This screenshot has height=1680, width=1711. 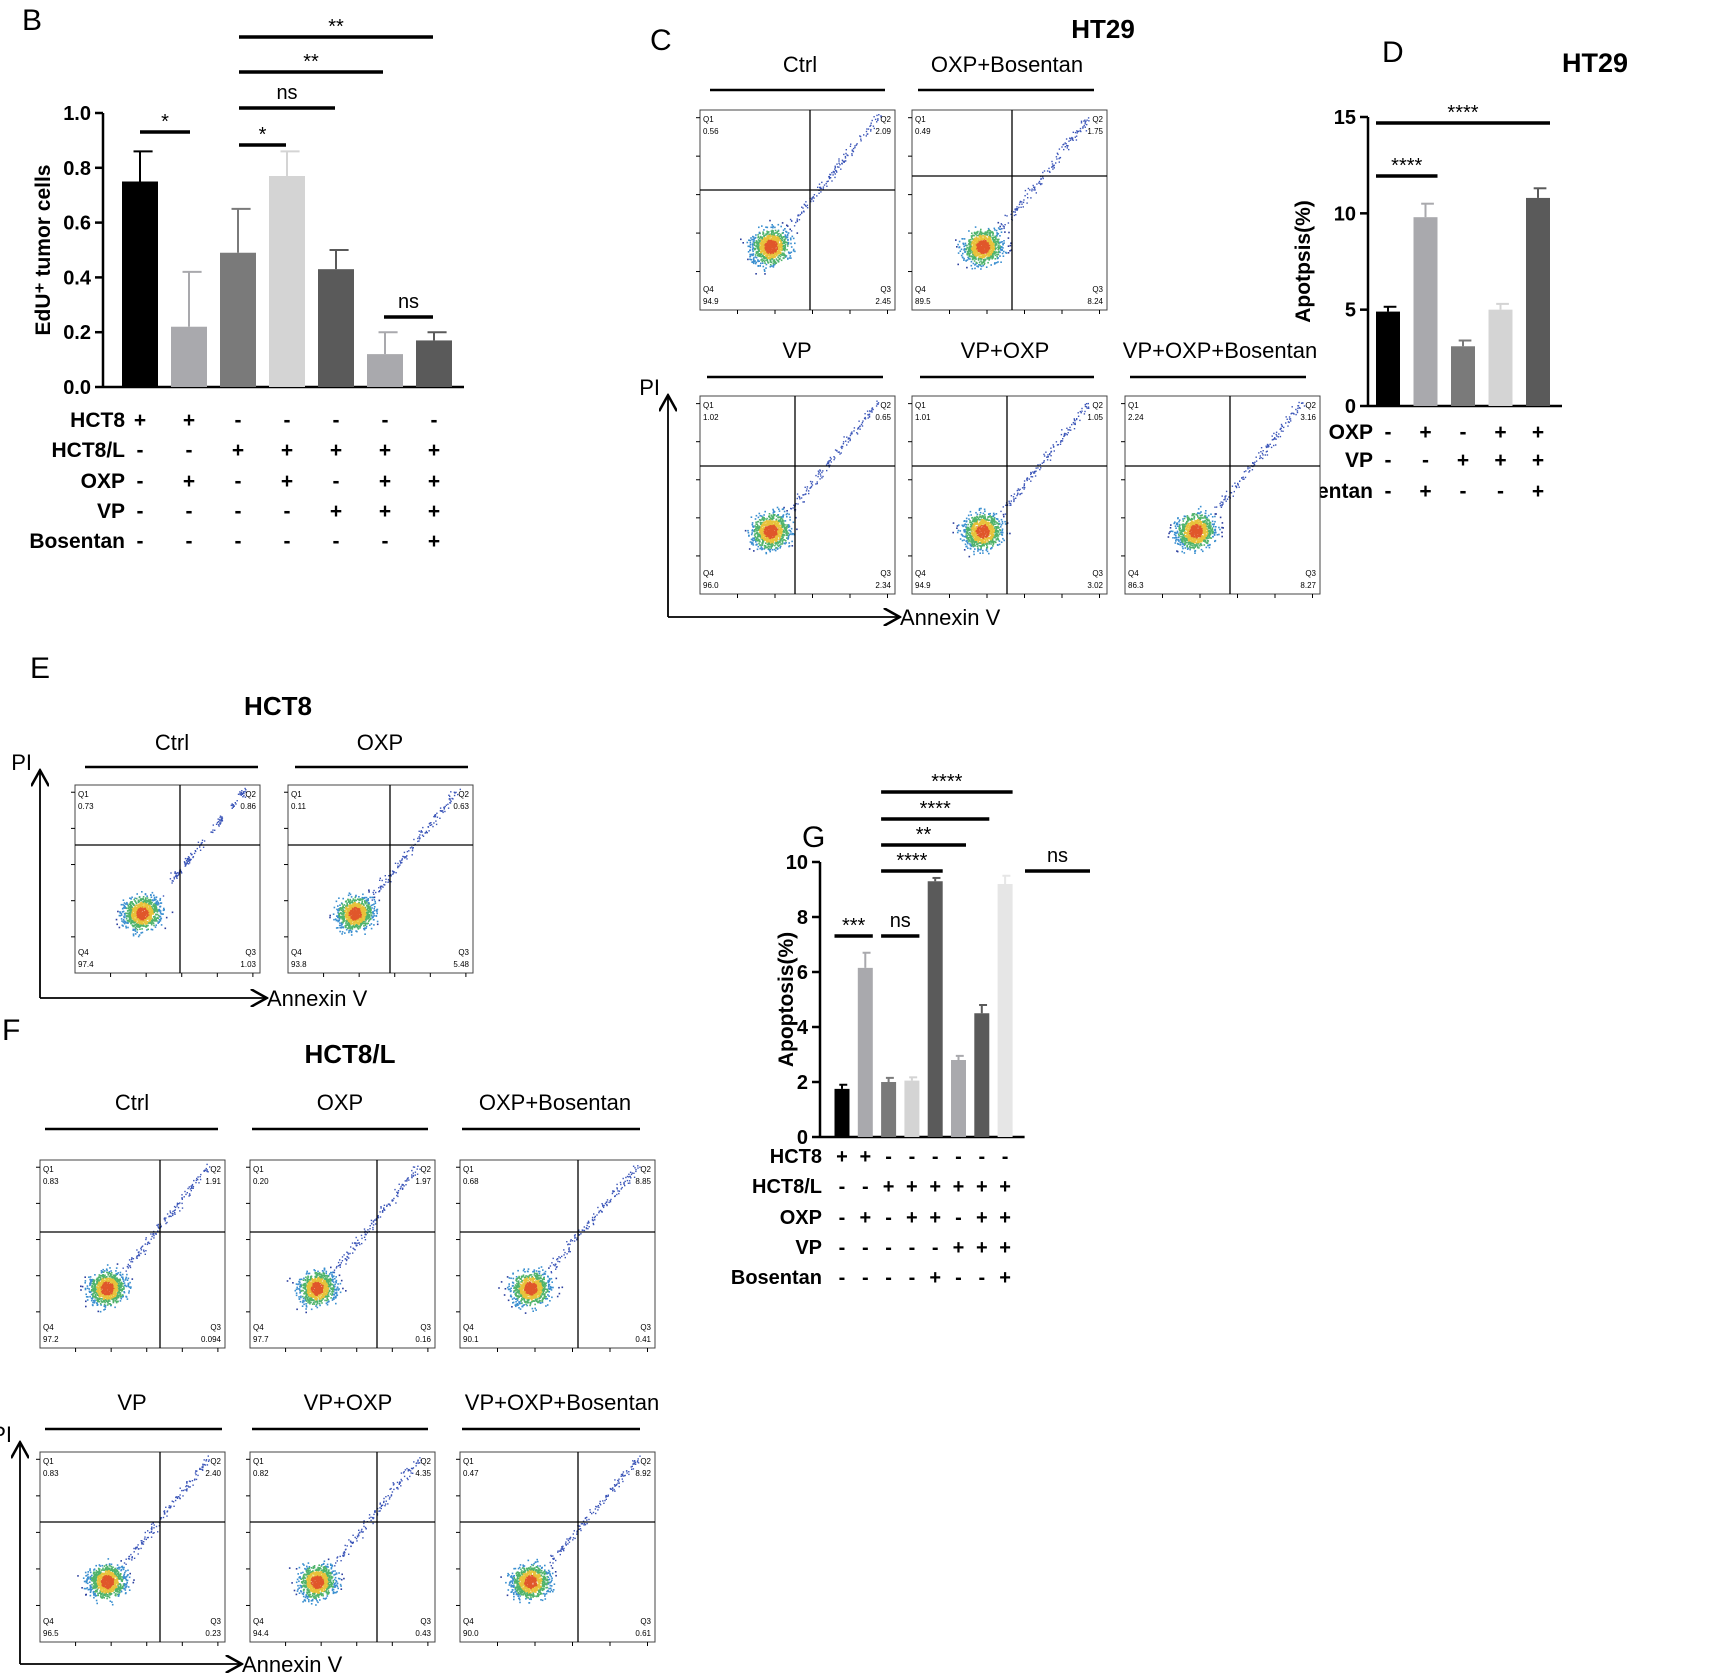 I want to click on quadrant-value: 0.16, so click(x=423, y=1339).